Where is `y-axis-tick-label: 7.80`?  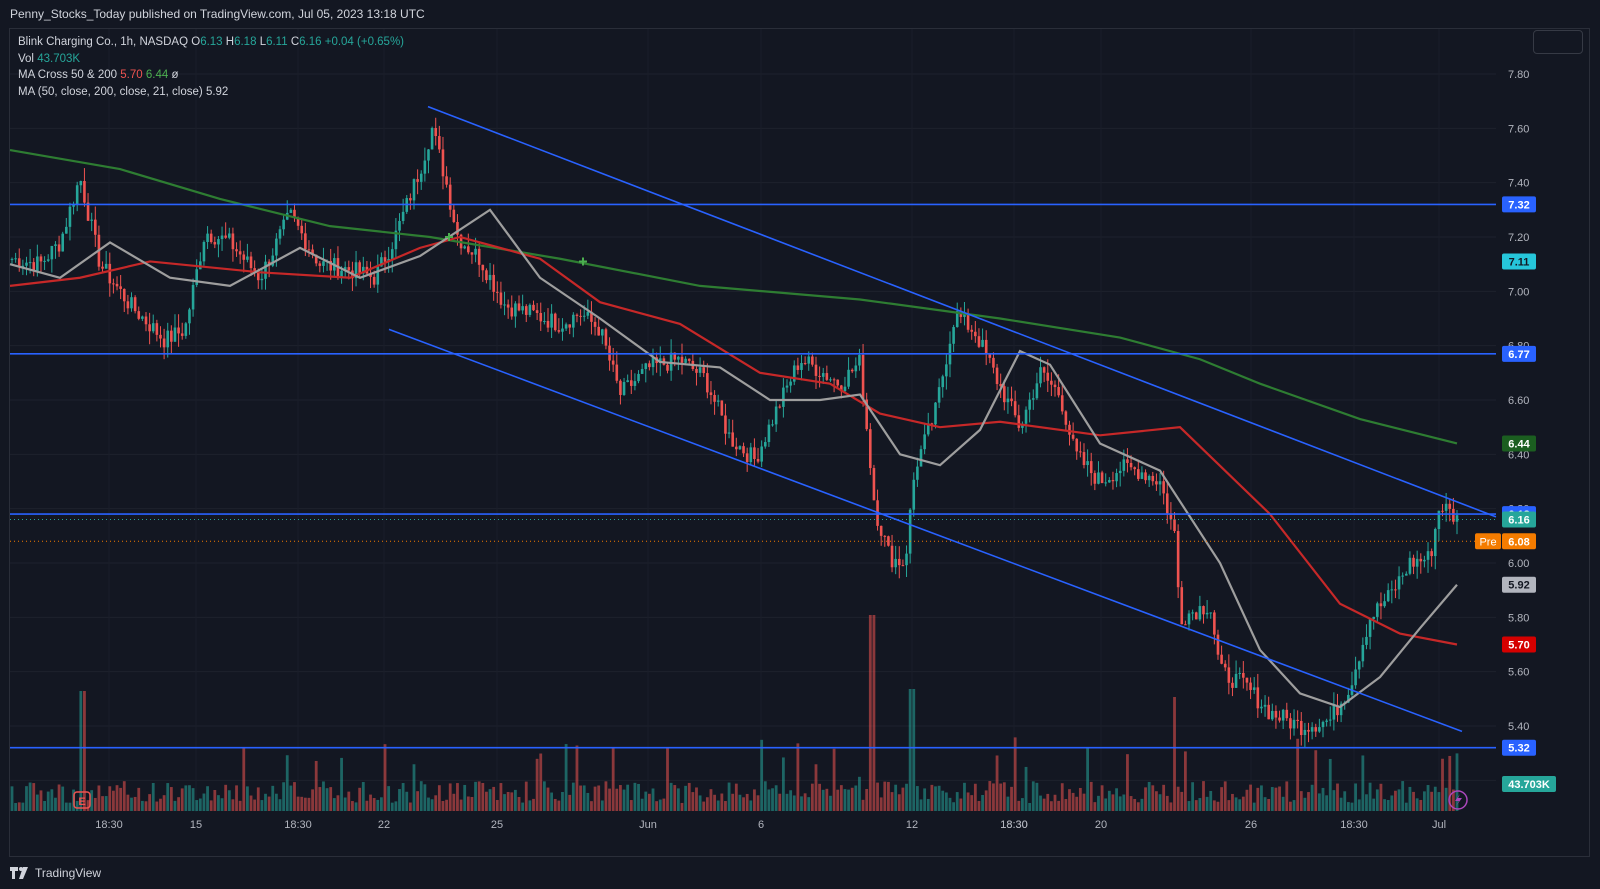
y-axis-tick-label: 7.80 is located at coordinates (1518, 75).